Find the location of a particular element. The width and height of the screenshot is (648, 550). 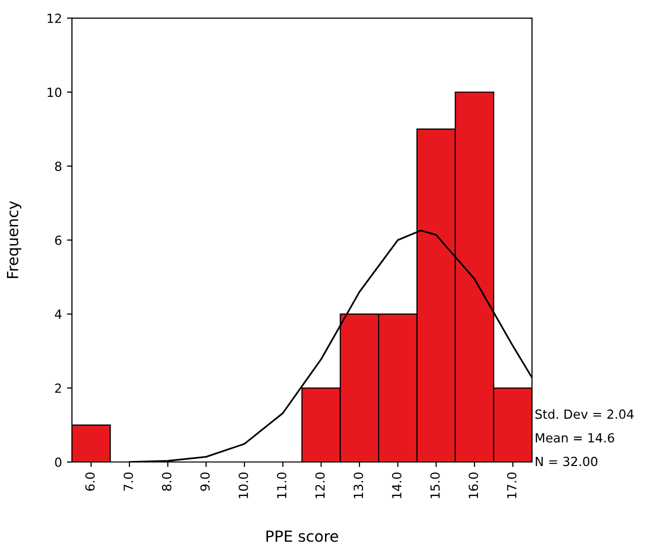

x-tick-label: 11.0 is located at coordinates (281, 485).